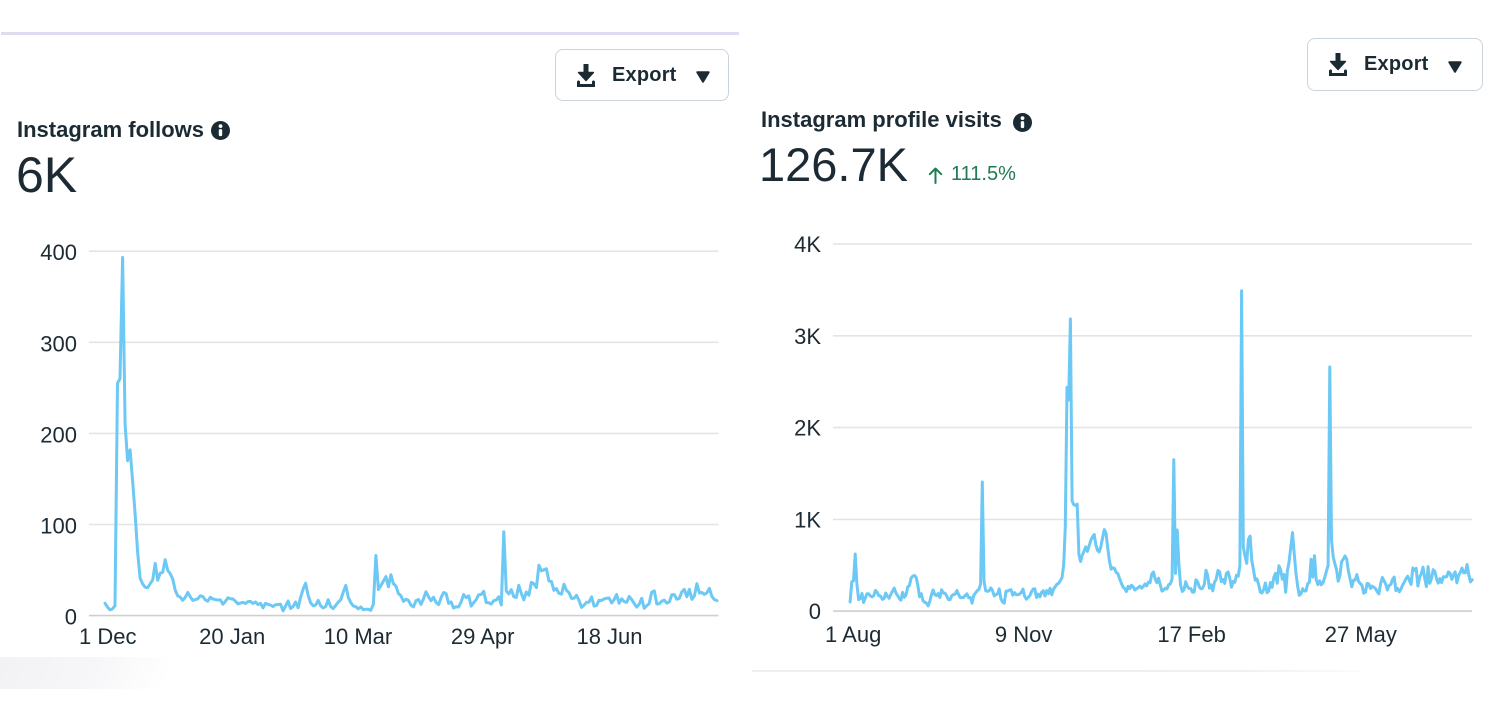 The image size is (1500, 720). I want to click on svg-text: 1K, so click(807, 519).